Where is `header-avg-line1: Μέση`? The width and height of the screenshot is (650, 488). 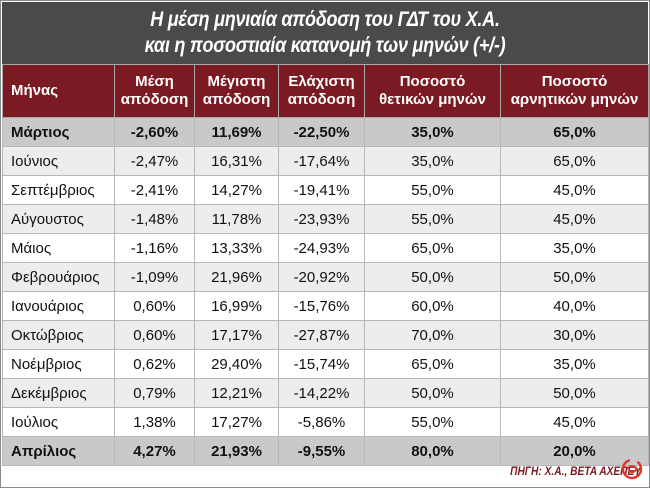 header-avg-line1: Μέση is located at coordinates (154, 81).